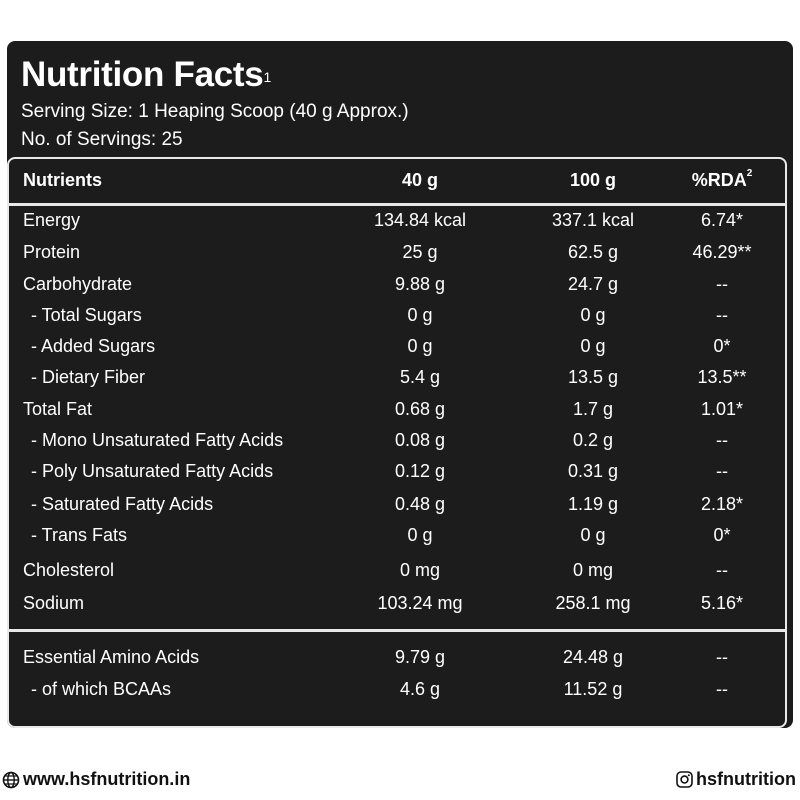  Describe the element at coordinates (93, 346) in the screenshot. I see `nutrient-name: - Added Sugars` at that location.